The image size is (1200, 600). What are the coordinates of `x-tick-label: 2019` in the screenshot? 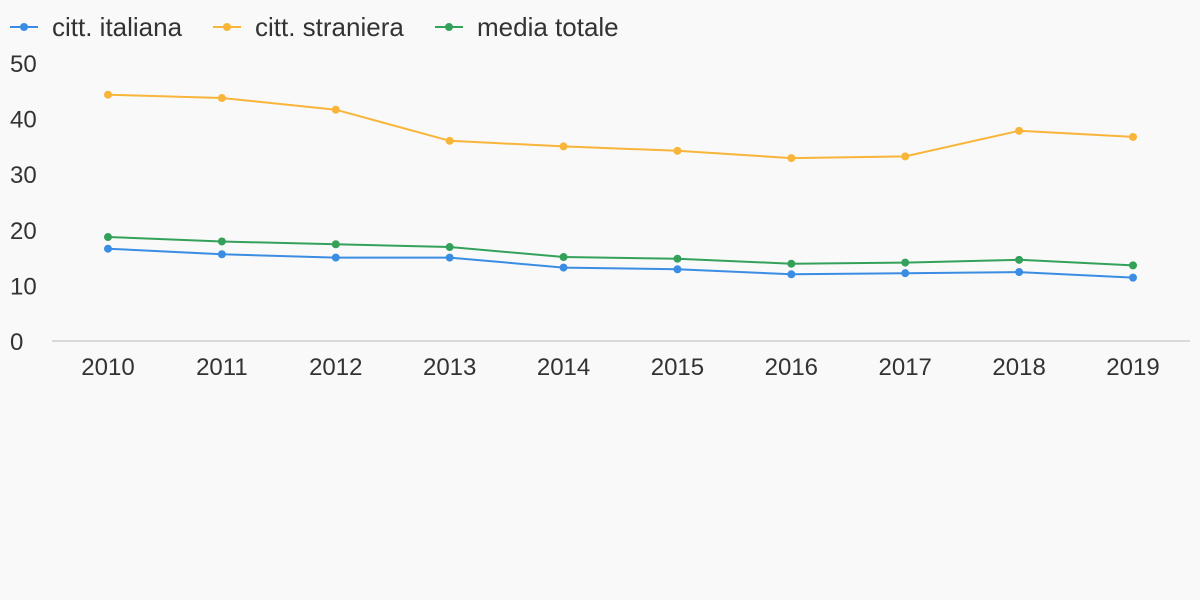 It's located at (1132, 367).